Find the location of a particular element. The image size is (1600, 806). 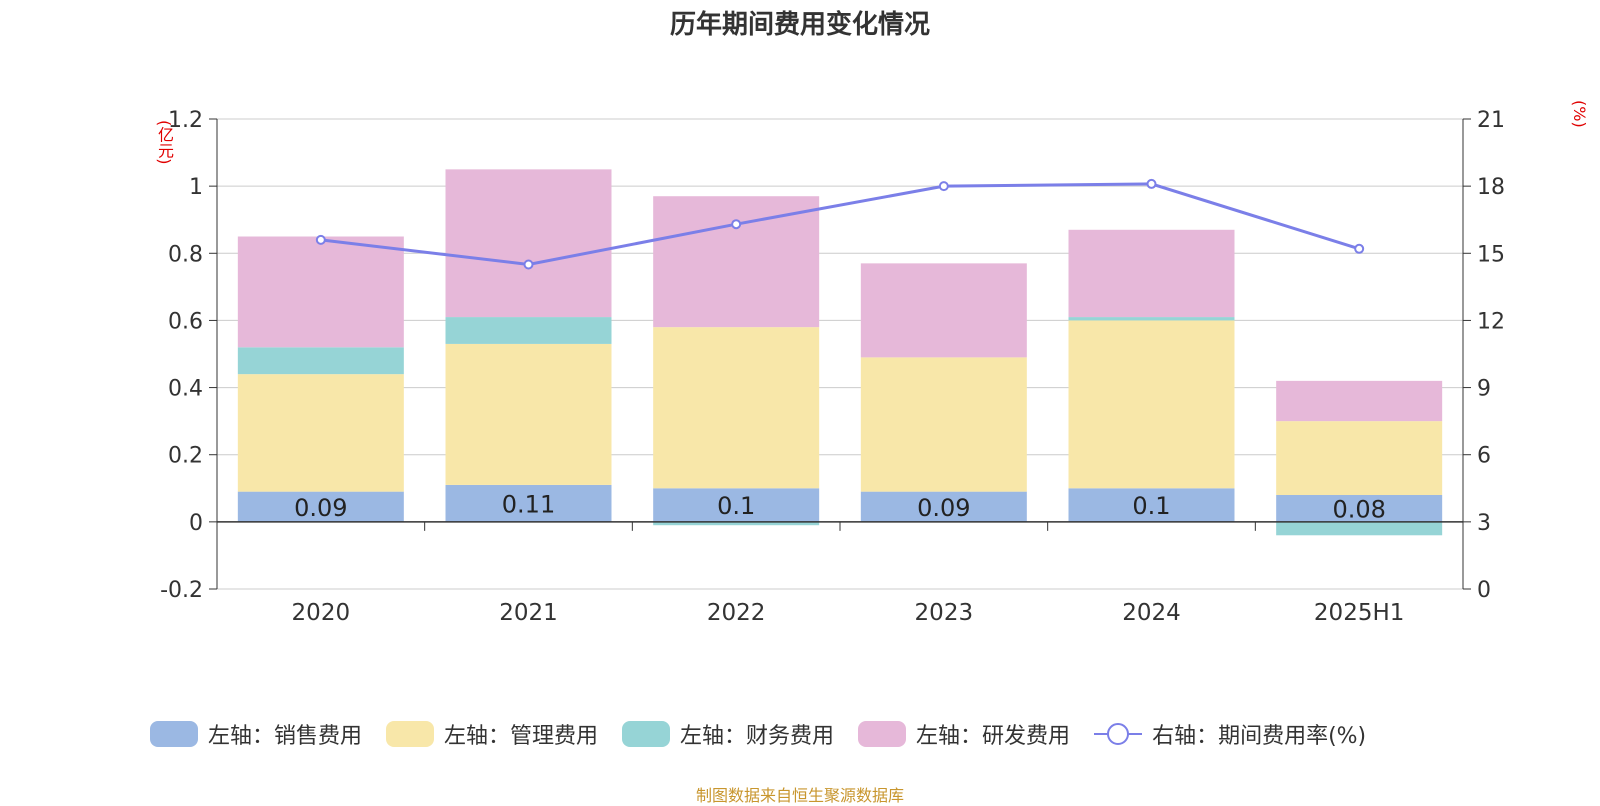

legend-label-admin: 左轴：管理费用 is located at coordinates (521, 736).